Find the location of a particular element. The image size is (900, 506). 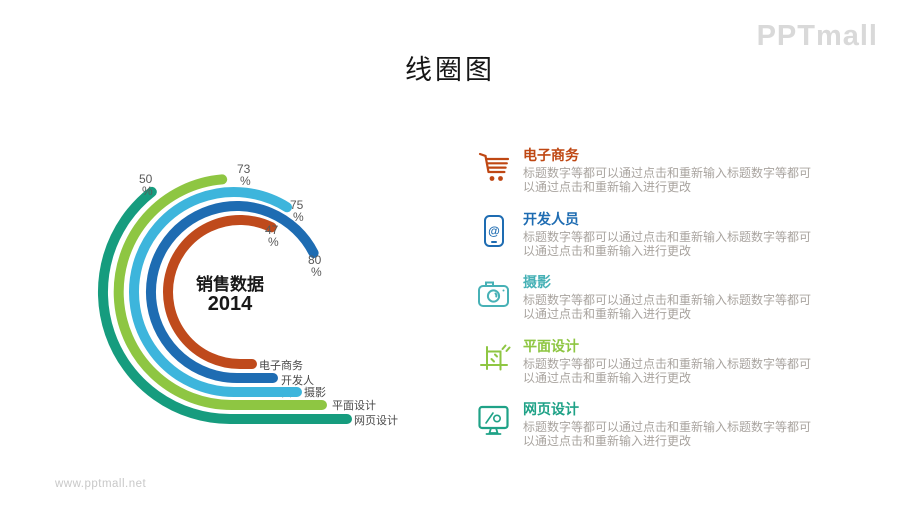

arc-value-label-web-design: 50% is located at coordinates (146, 185).